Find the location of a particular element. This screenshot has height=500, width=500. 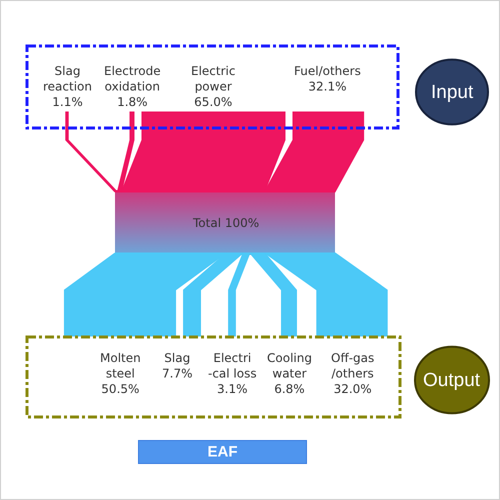

category-label: Slag is located at coordinates (177, 358).